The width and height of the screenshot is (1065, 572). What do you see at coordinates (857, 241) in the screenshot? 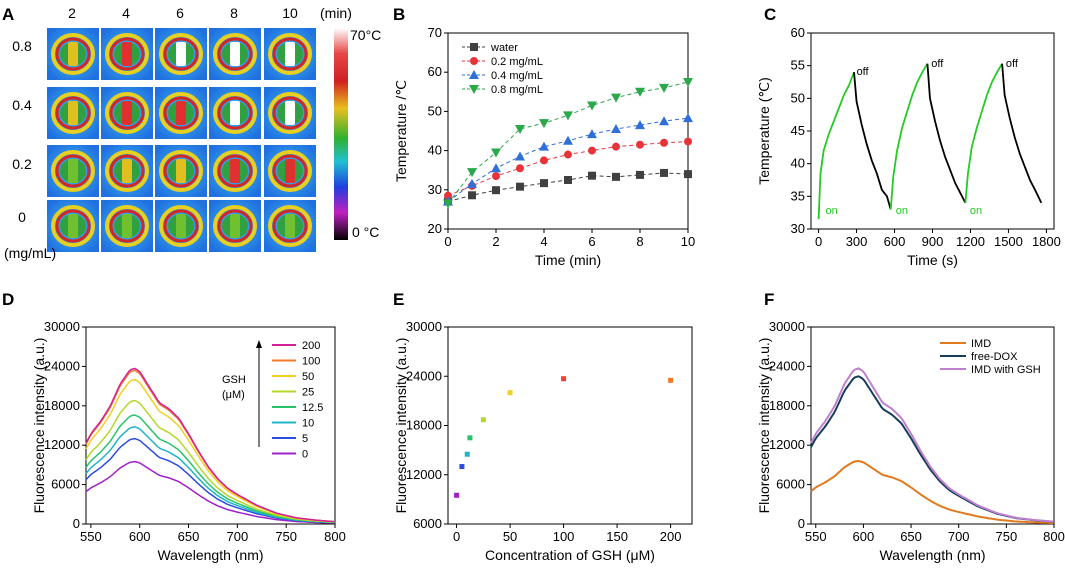
I see `x-tick-label: 300` at bounding box center [857, 241].